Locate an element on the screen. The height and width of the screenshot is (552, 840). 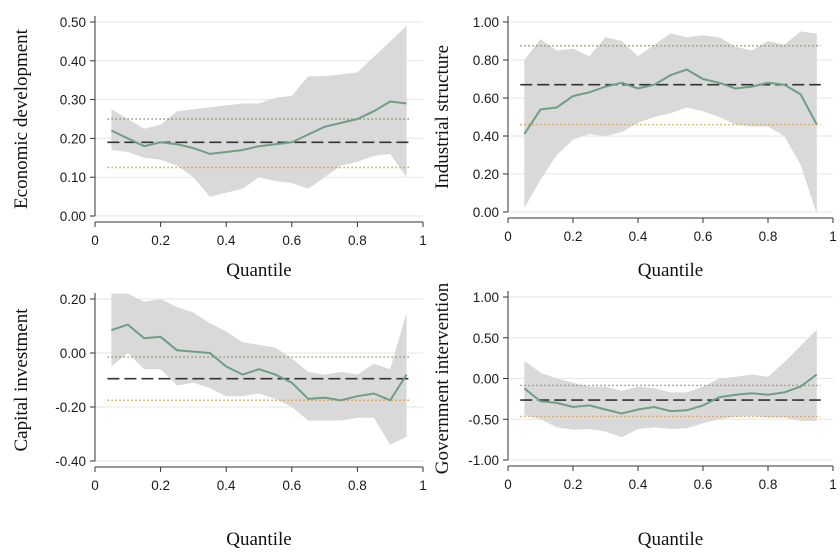
y-tick-label: -0.40 is located at coordinates (70, 461).